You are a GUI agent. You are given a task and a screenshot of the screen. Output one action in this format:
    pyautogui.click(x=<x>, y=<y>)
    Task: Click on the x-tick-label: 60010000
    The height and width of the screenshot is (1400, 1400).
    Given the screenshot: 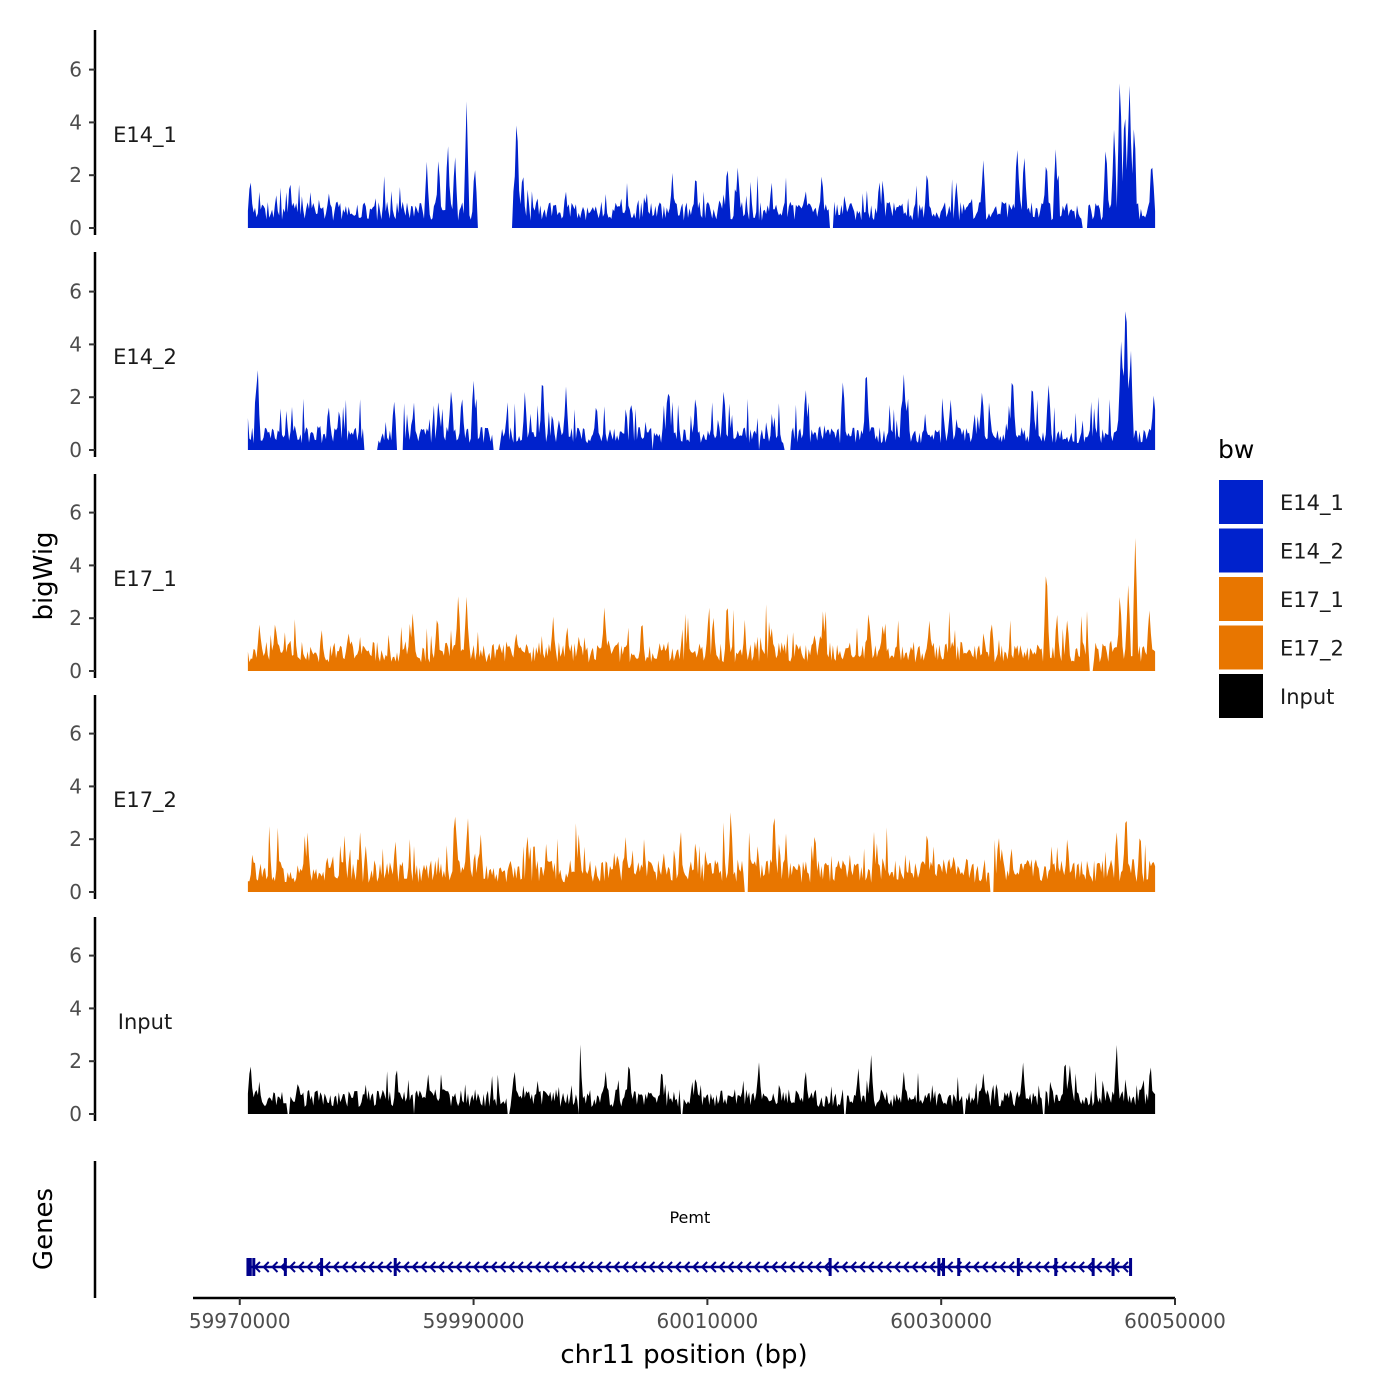 What is the action you would take?
    pyautogui.click(x=707, y=1321)
    